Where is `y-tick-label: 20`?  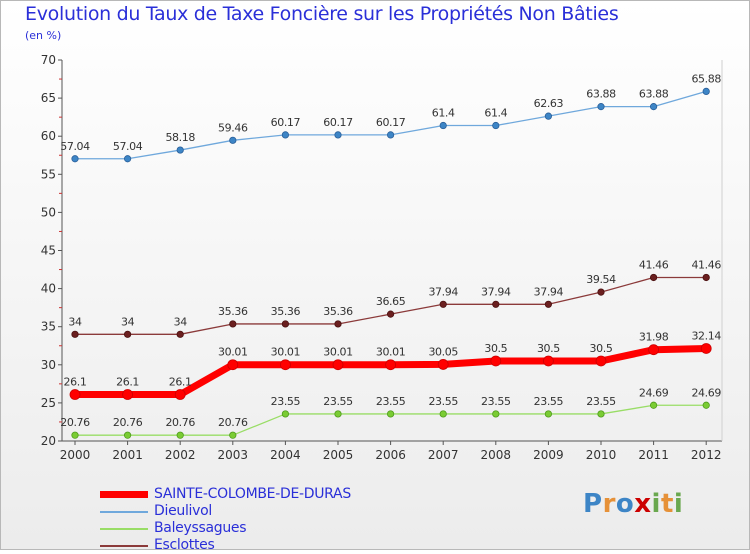
y-tick-label: 20 is located at coordinates (48, 441).